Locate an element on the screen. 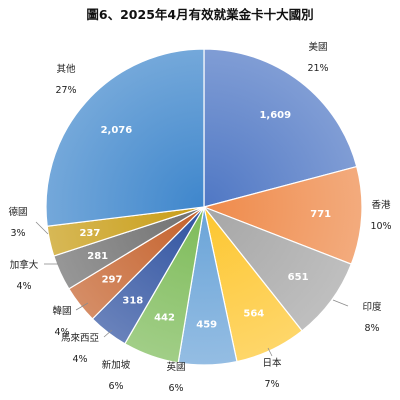  slice-category-label: 馬來西亞 is located at coordinates (80, 338).